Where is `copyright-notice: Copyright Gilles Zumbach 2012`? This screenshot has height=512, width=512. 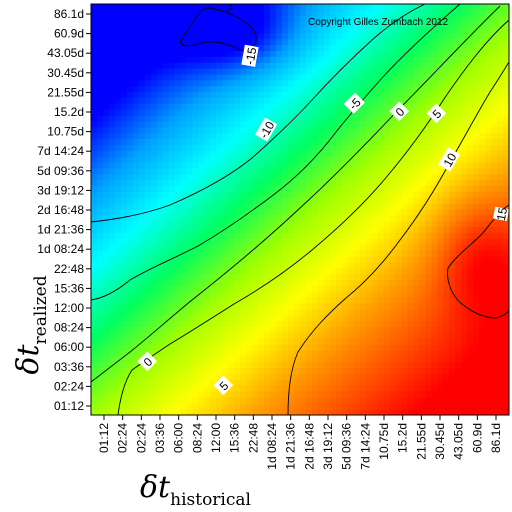
copyright-notice: Copyright Gilles Zumbach 2012 is located at coordinates (378, 22).